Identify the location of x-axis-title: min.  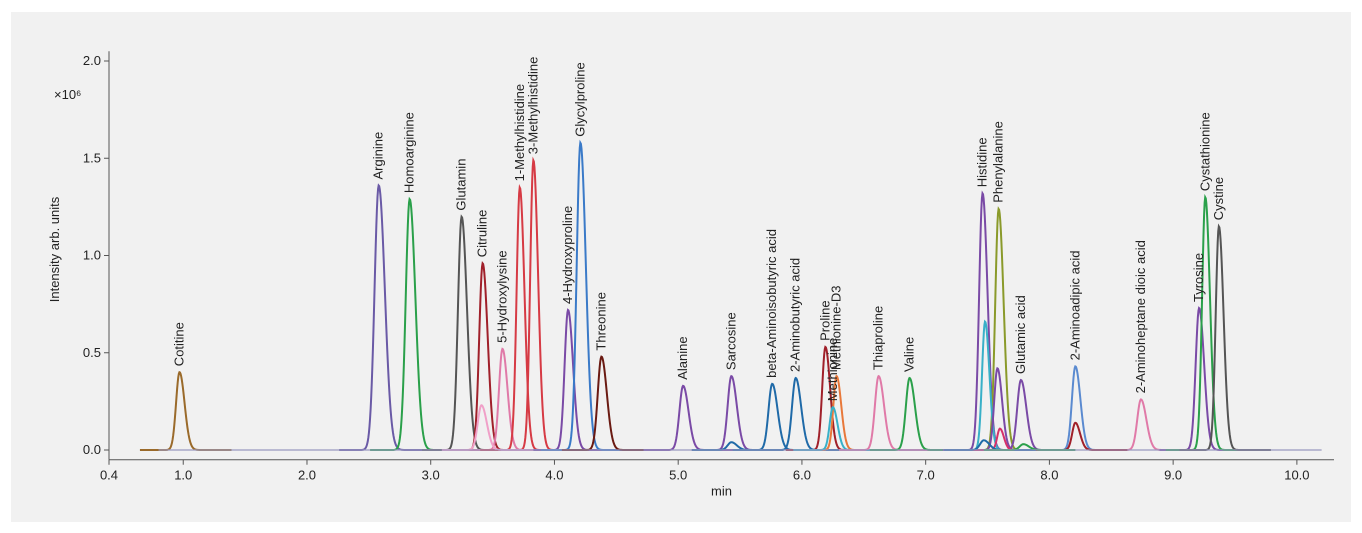
(721, 491).